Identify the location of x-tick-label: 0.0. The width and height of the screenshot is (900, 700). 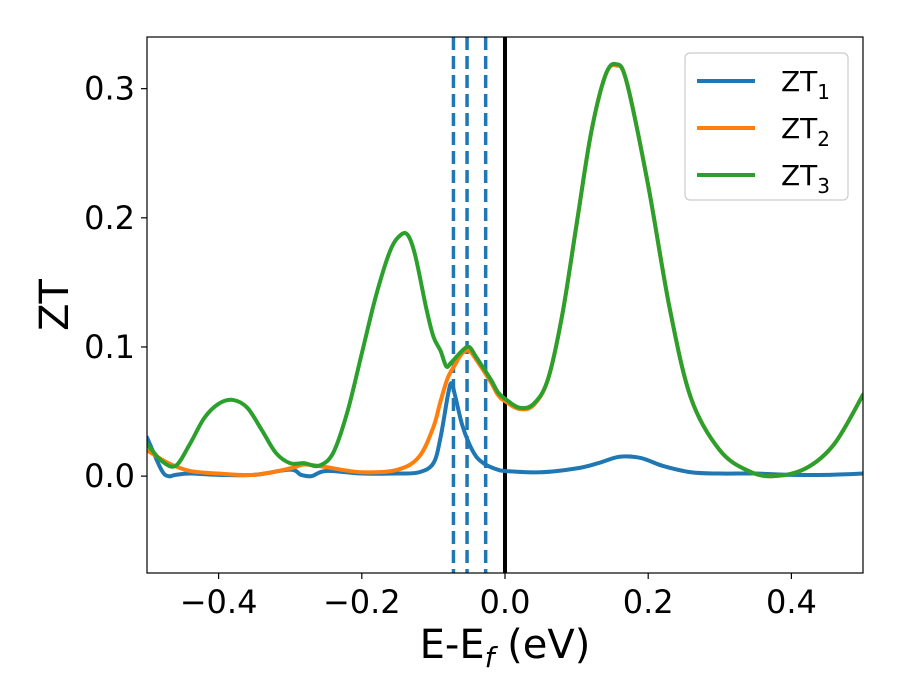
(505, 602).